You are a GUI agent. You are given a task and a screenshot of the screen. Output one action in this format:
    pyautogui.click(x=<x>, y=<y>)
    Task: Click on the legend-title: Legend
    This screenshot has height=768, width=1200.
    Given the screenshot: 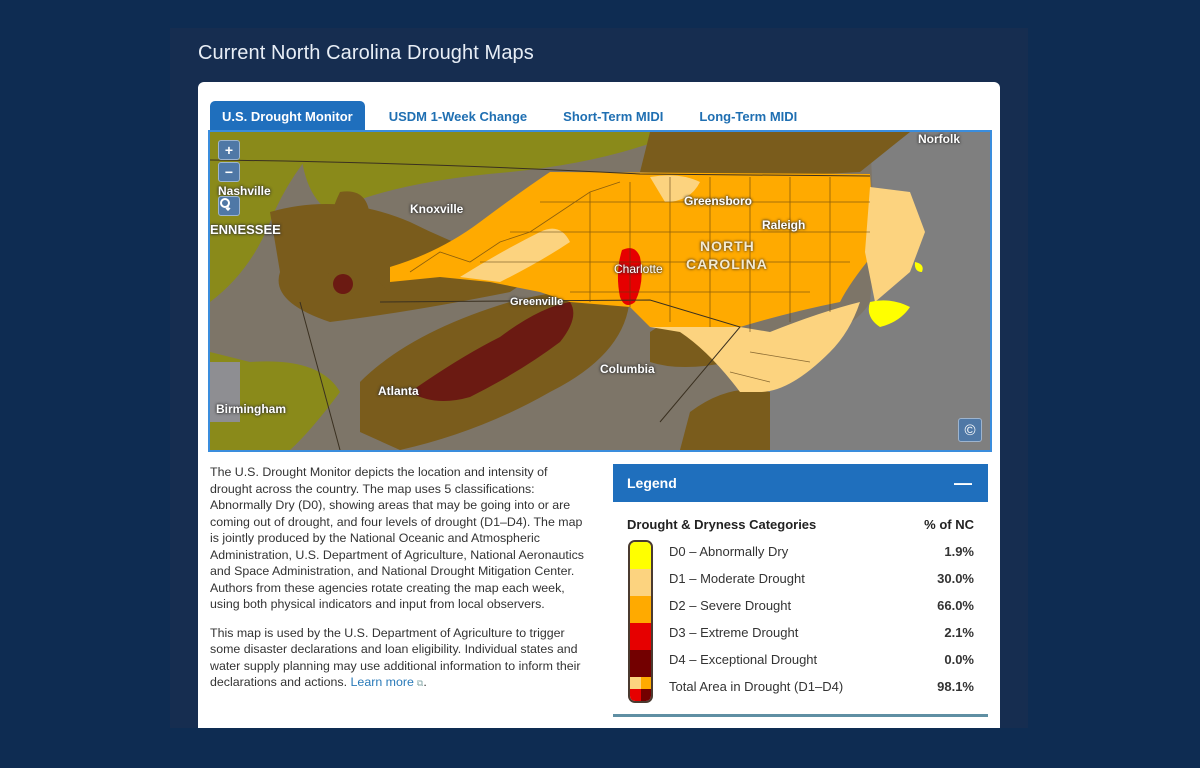 What is the action you would take?
    pyautogui.click(x=652, y=483)
    